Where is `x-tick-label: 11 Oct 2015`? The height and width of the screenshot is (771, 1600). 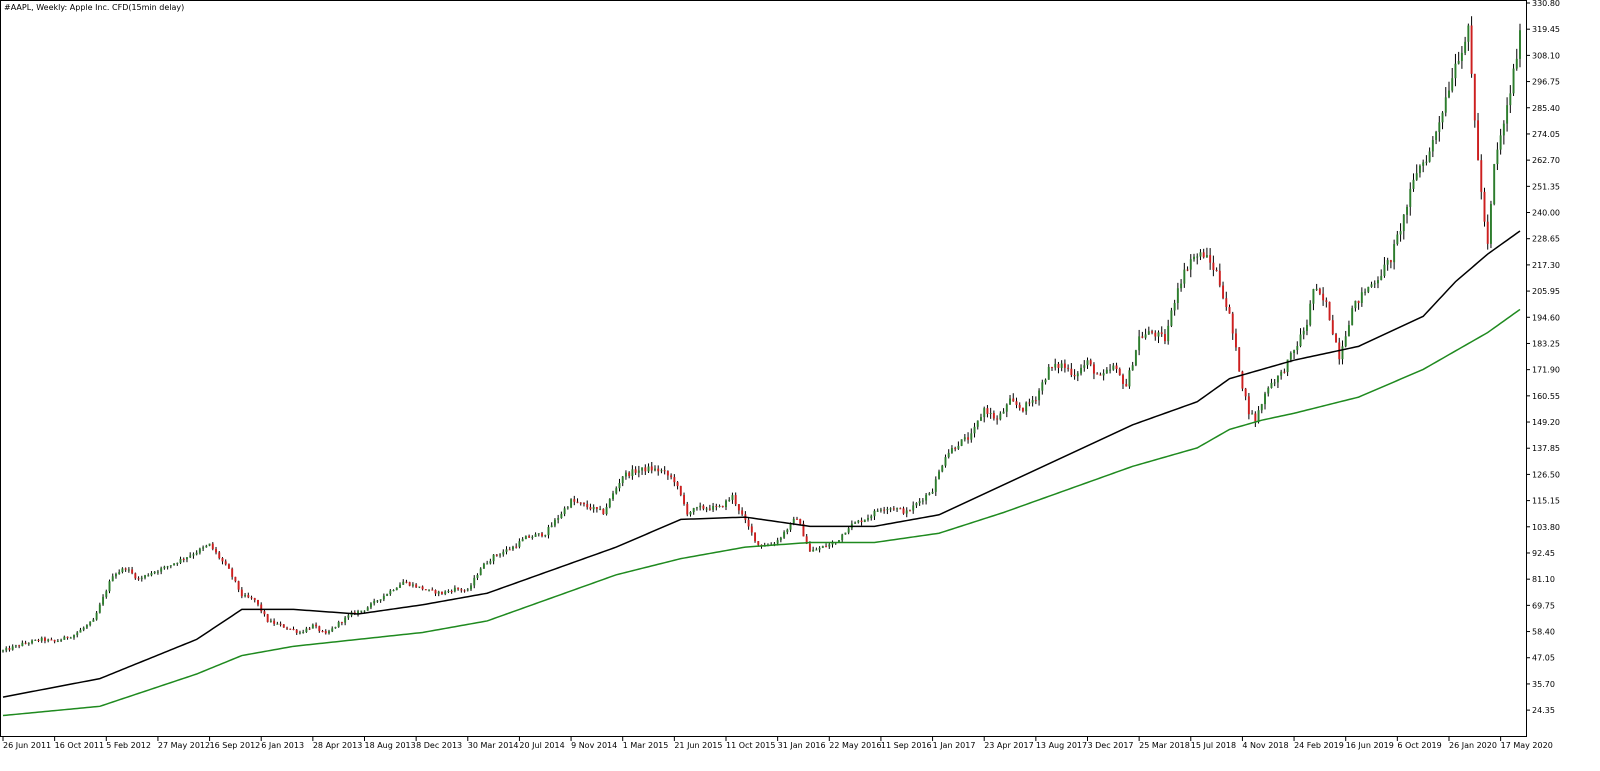
x-tick-label: 11 Oct 2015 is located at coordinates (750, 745).